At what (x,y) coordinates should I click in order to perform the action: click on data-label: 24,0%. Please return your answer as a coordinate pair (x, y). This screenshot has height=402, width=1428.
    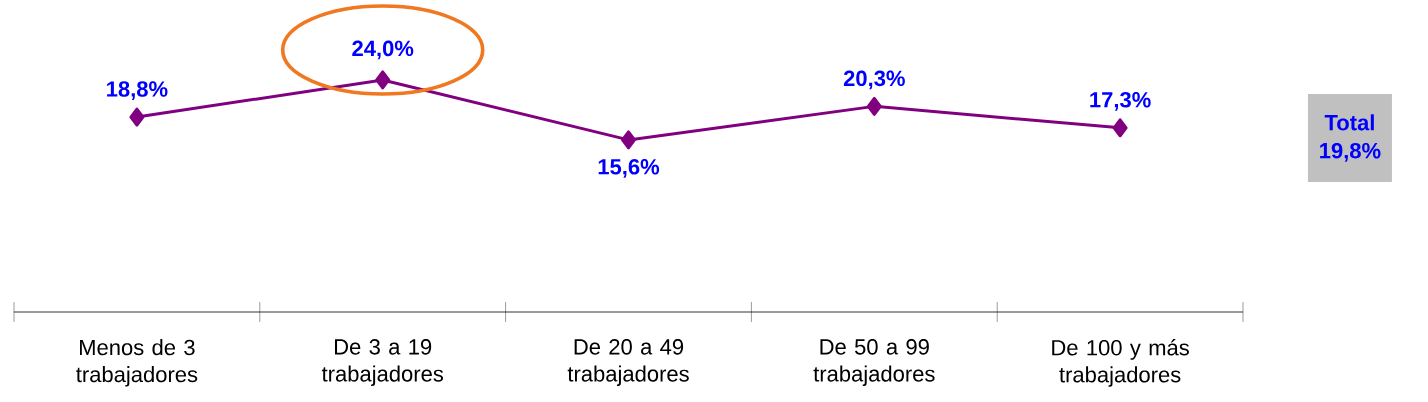
    Looking at the image, I should click on (383, 50).